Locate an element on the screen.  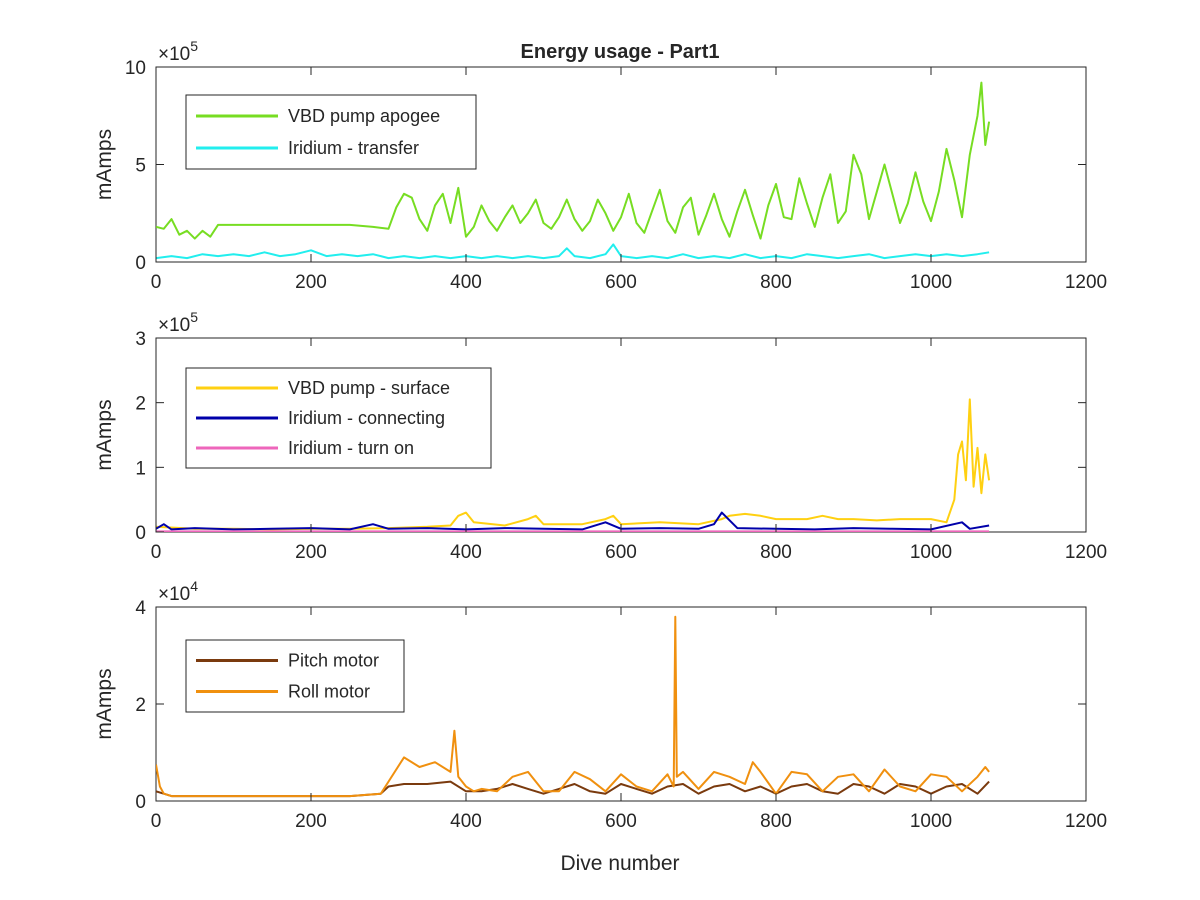
legend-entry: Iridium - connecting is located at coordinates (366, 418).